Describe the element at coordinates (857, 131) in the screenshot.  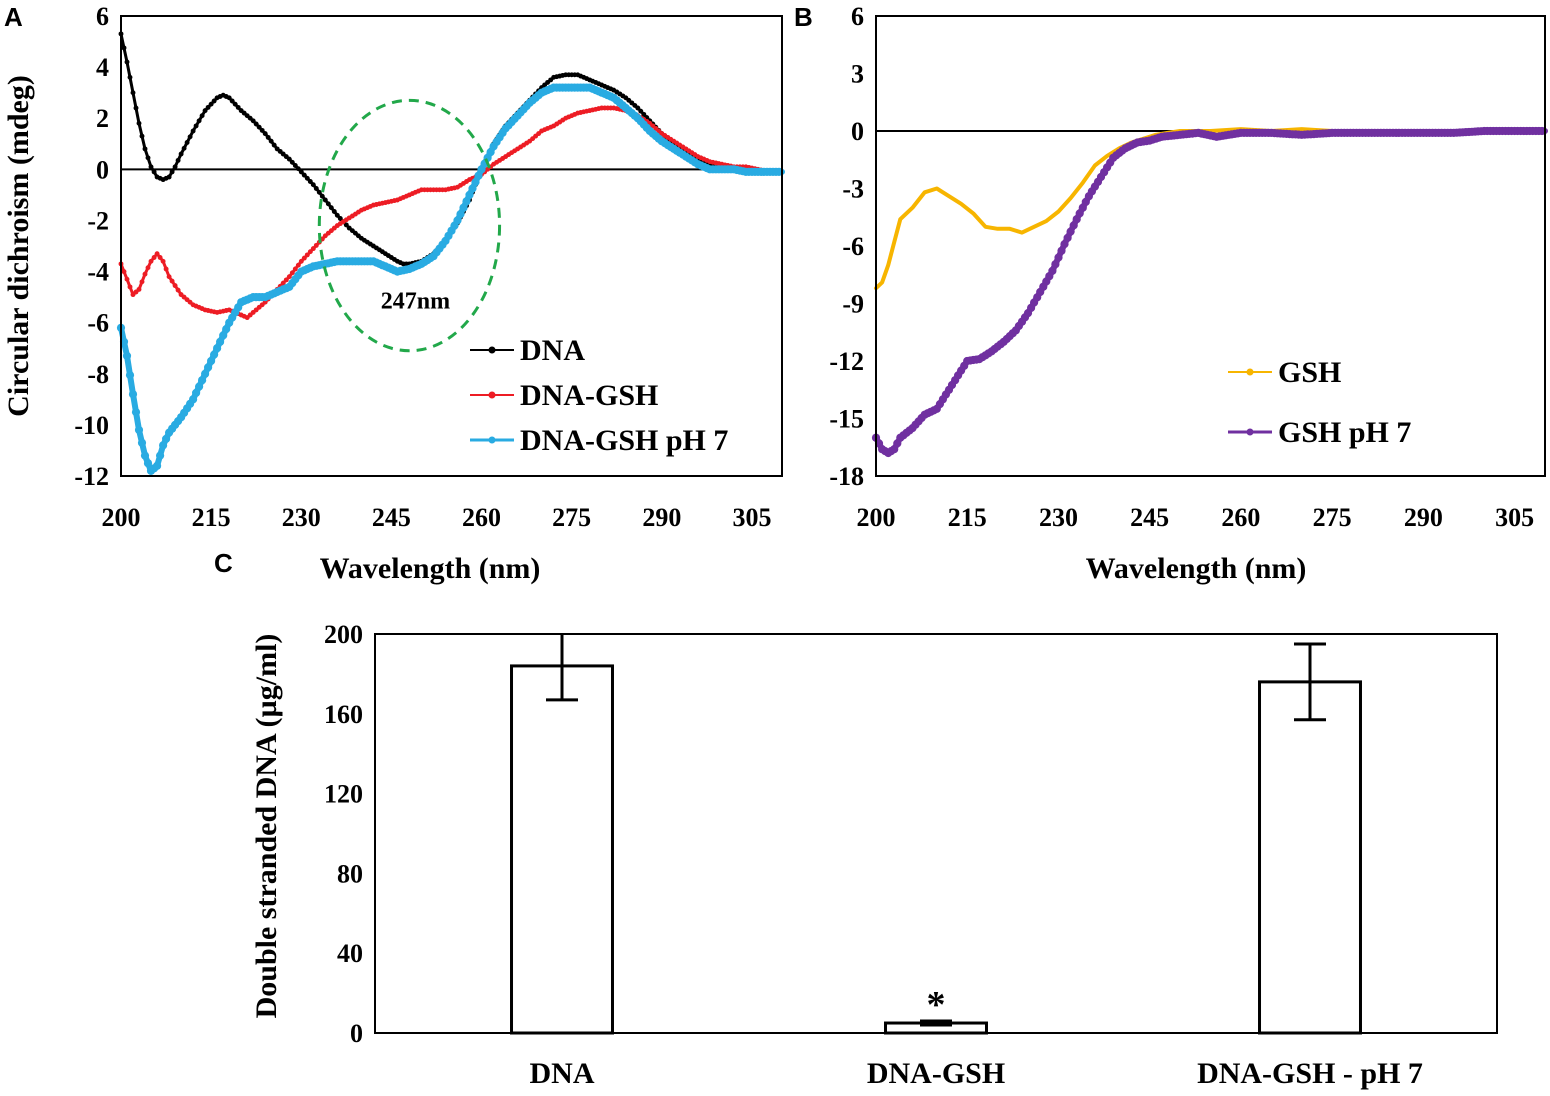
I see `panel-b-y-tick-label: 0` at that location.